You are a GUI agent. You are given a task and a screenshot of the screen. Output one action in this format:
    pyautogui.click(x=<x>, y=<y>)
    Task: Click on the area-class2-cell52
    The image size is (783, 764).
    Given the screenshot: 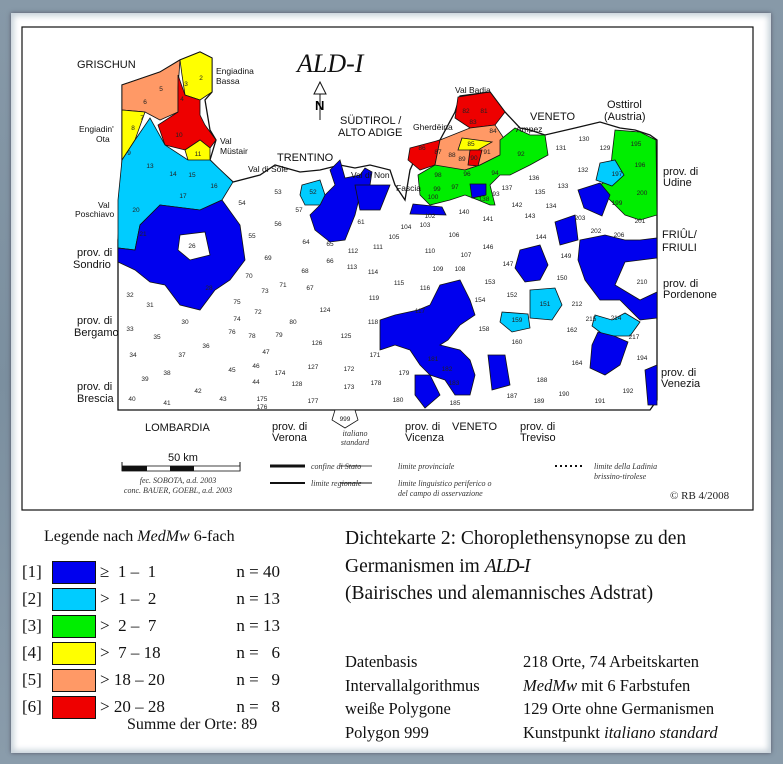 What is the action you would take?
    pyautogui.click(x=312, y=192)
    